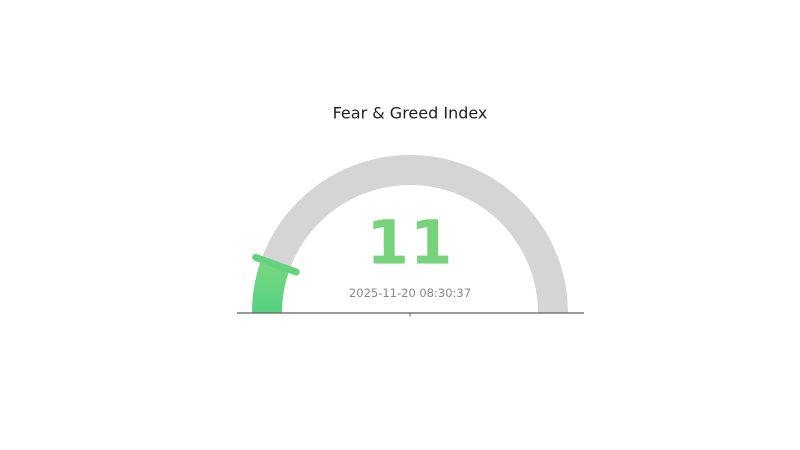 This screenshot has width=800, height=450. Describe the element at coordinates (410, 293) in the screenshot. I see `gauge-timestamp: 2025-11-20 08:30:37` at that location.